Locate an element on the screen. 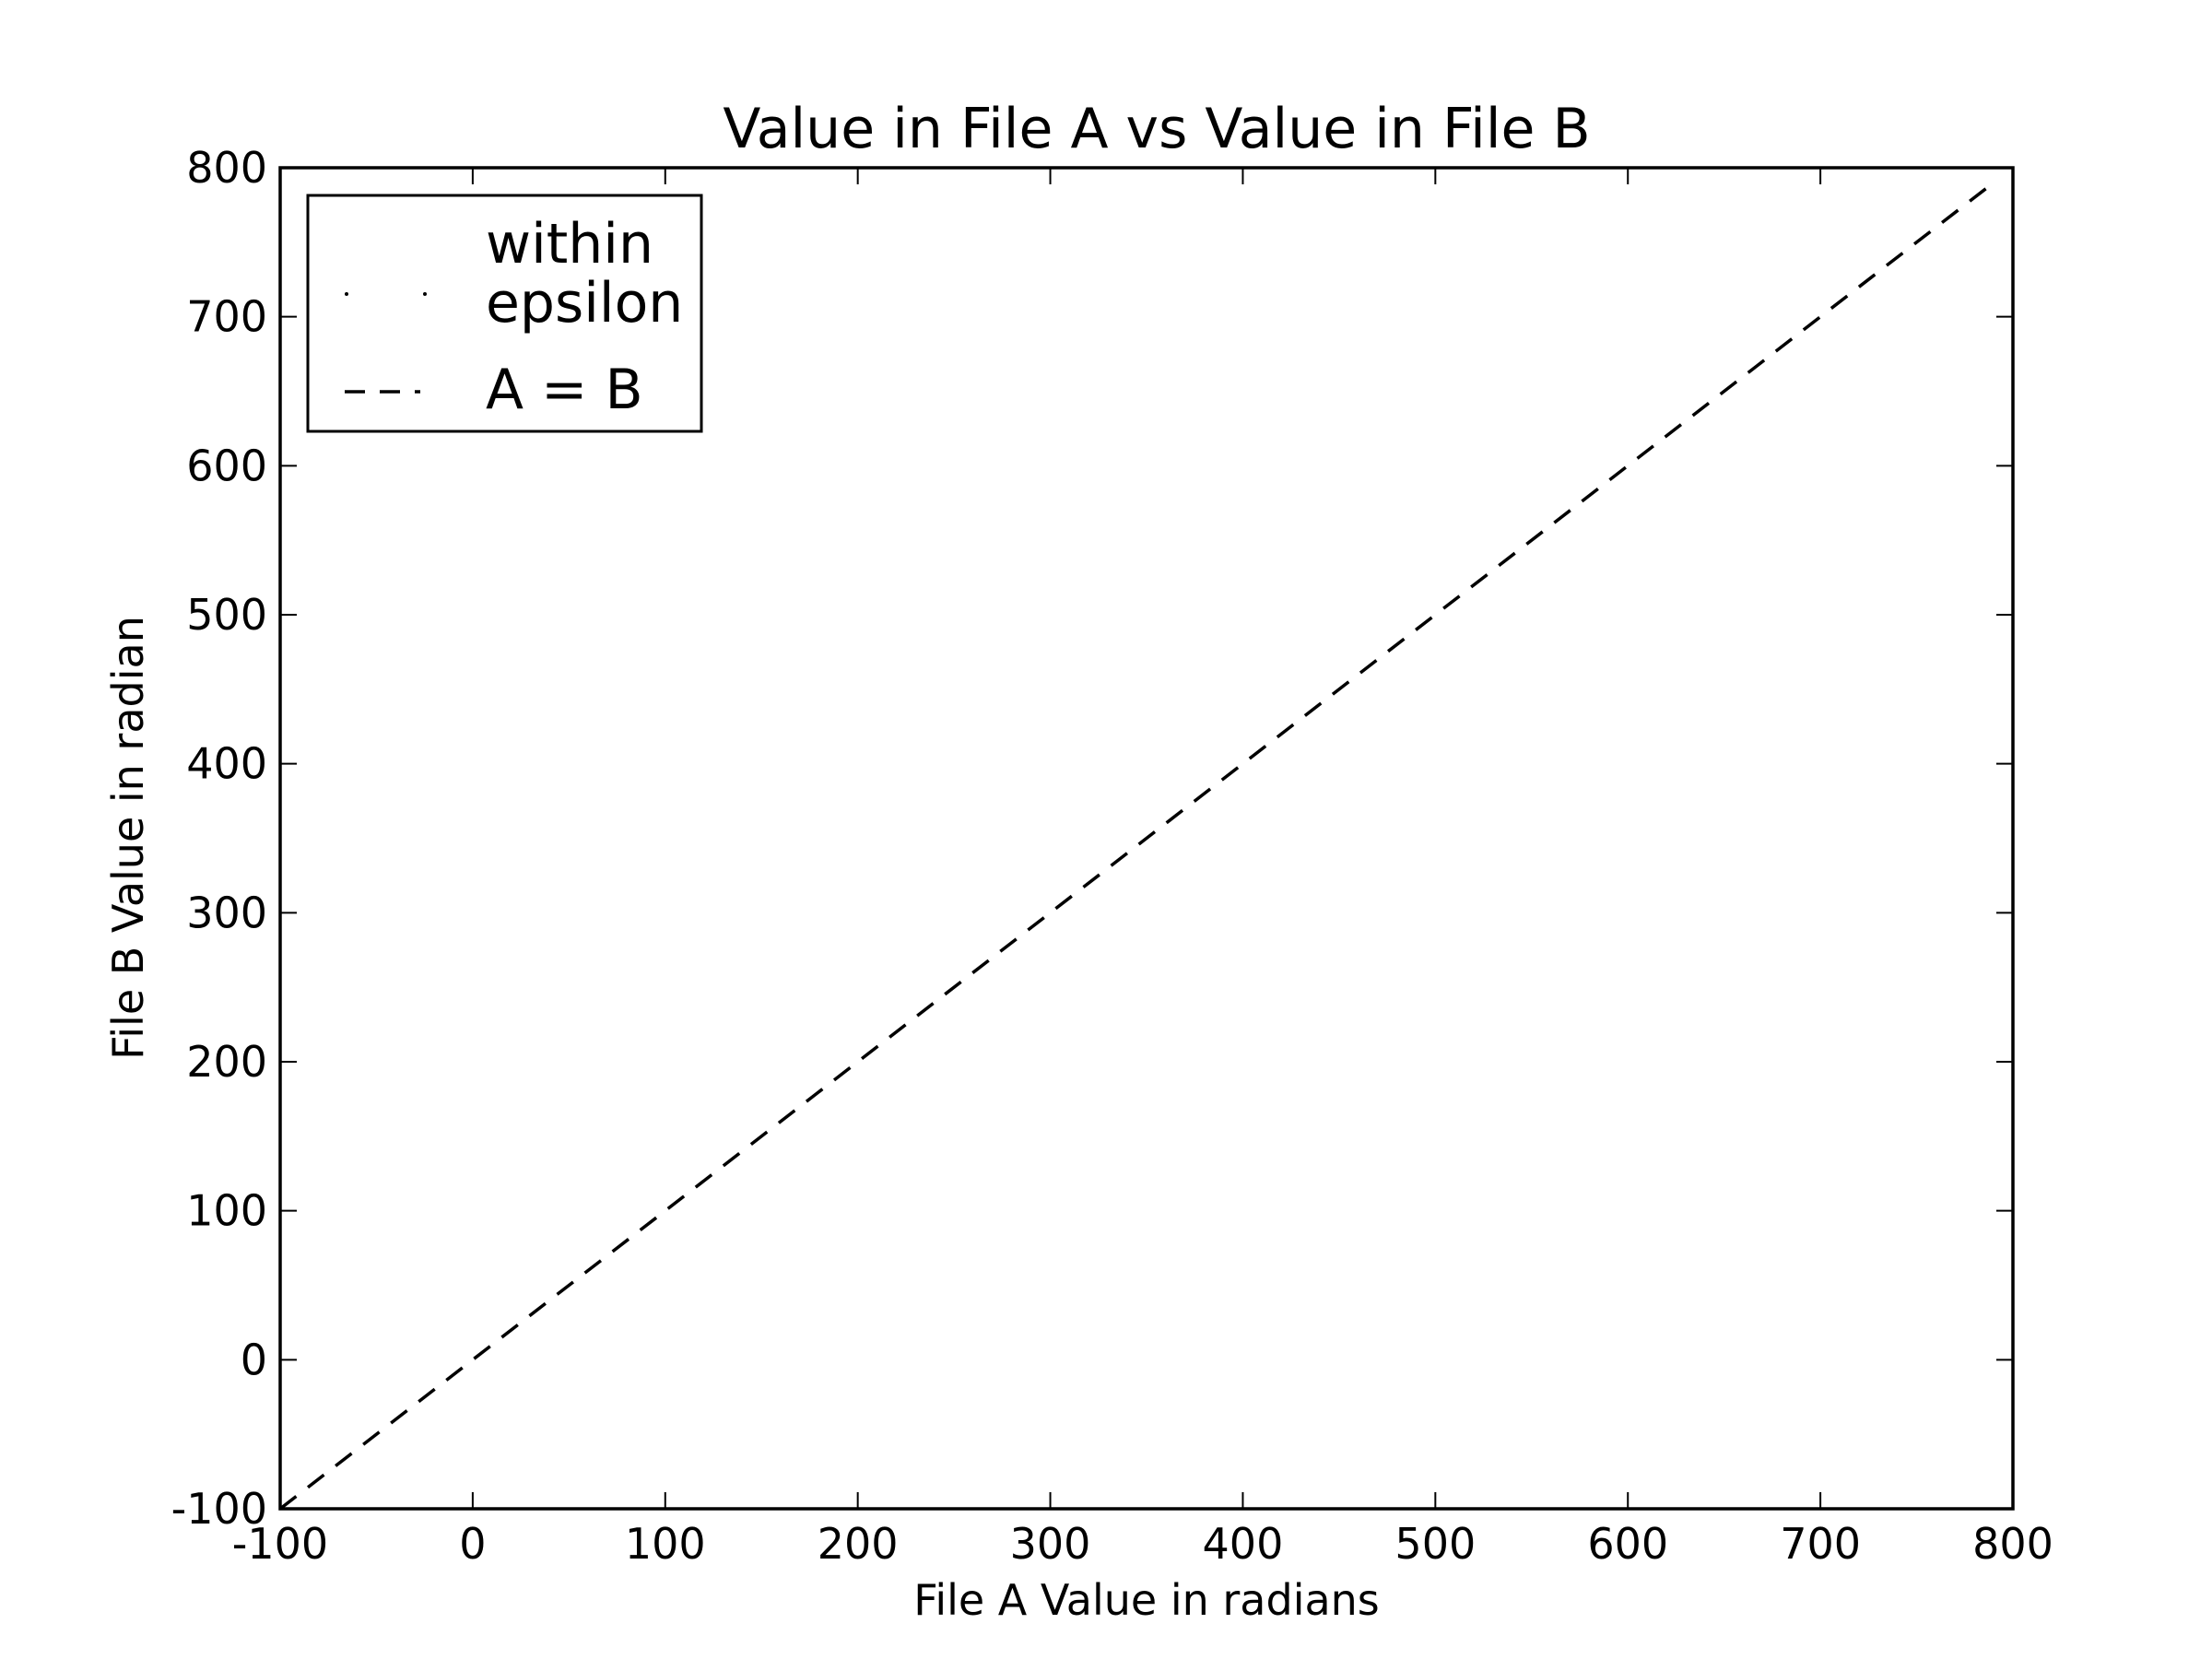 This screenshot has width=2212, height=1659. y-tick-label: 700 is located at coordinates (226, 317).